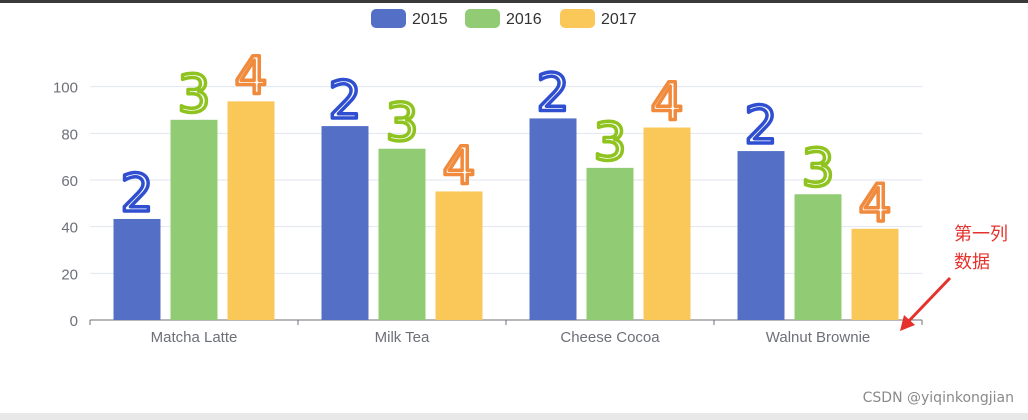 This screenshot has height=420, width=1028. I want to click on x-tick-label: Matcha Latte, so click(194, 337).